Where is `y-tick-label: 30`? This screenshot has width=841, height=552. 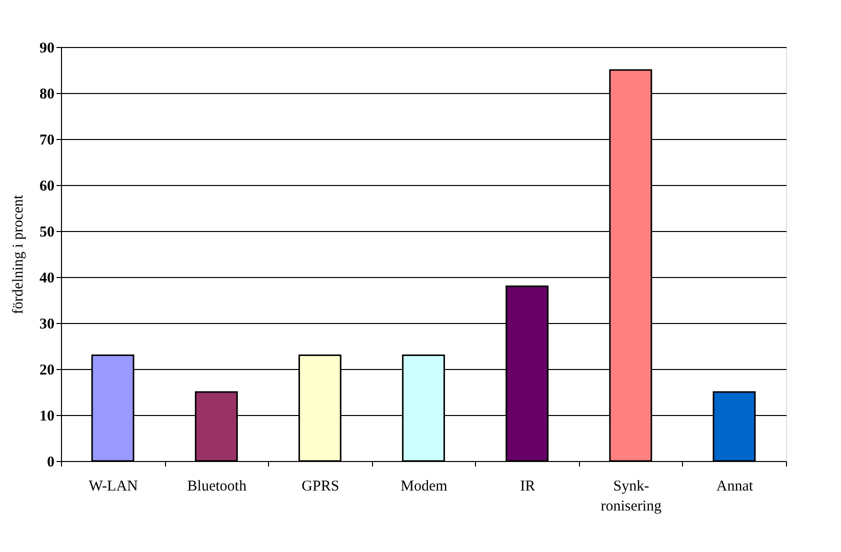 y-tick-label: 30 is located at coordinates (47, 324).